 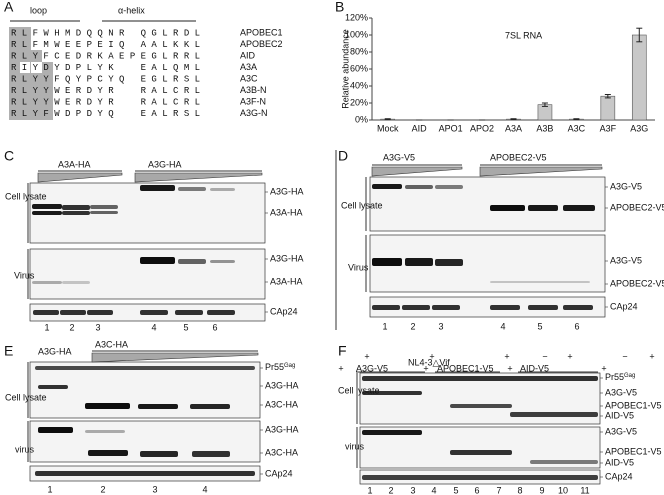 What do you see at coordinates (261, 44) in the screenshot?
I see `protein-name: APOBEC2` at bounding box center [261, 44].